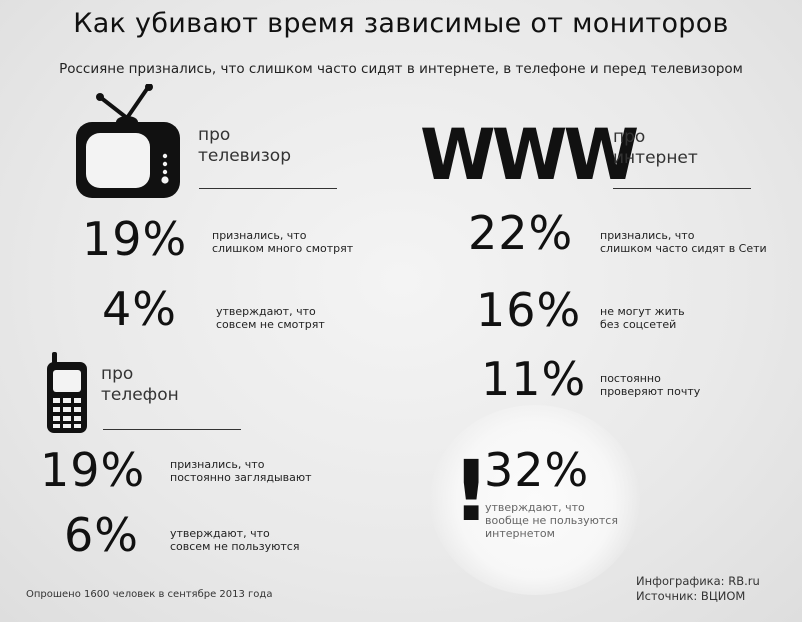 Image resolution: width=802 pixels, height=622 pixels. I want to click on tv-category-label: про телевизор, so click(244, 145).